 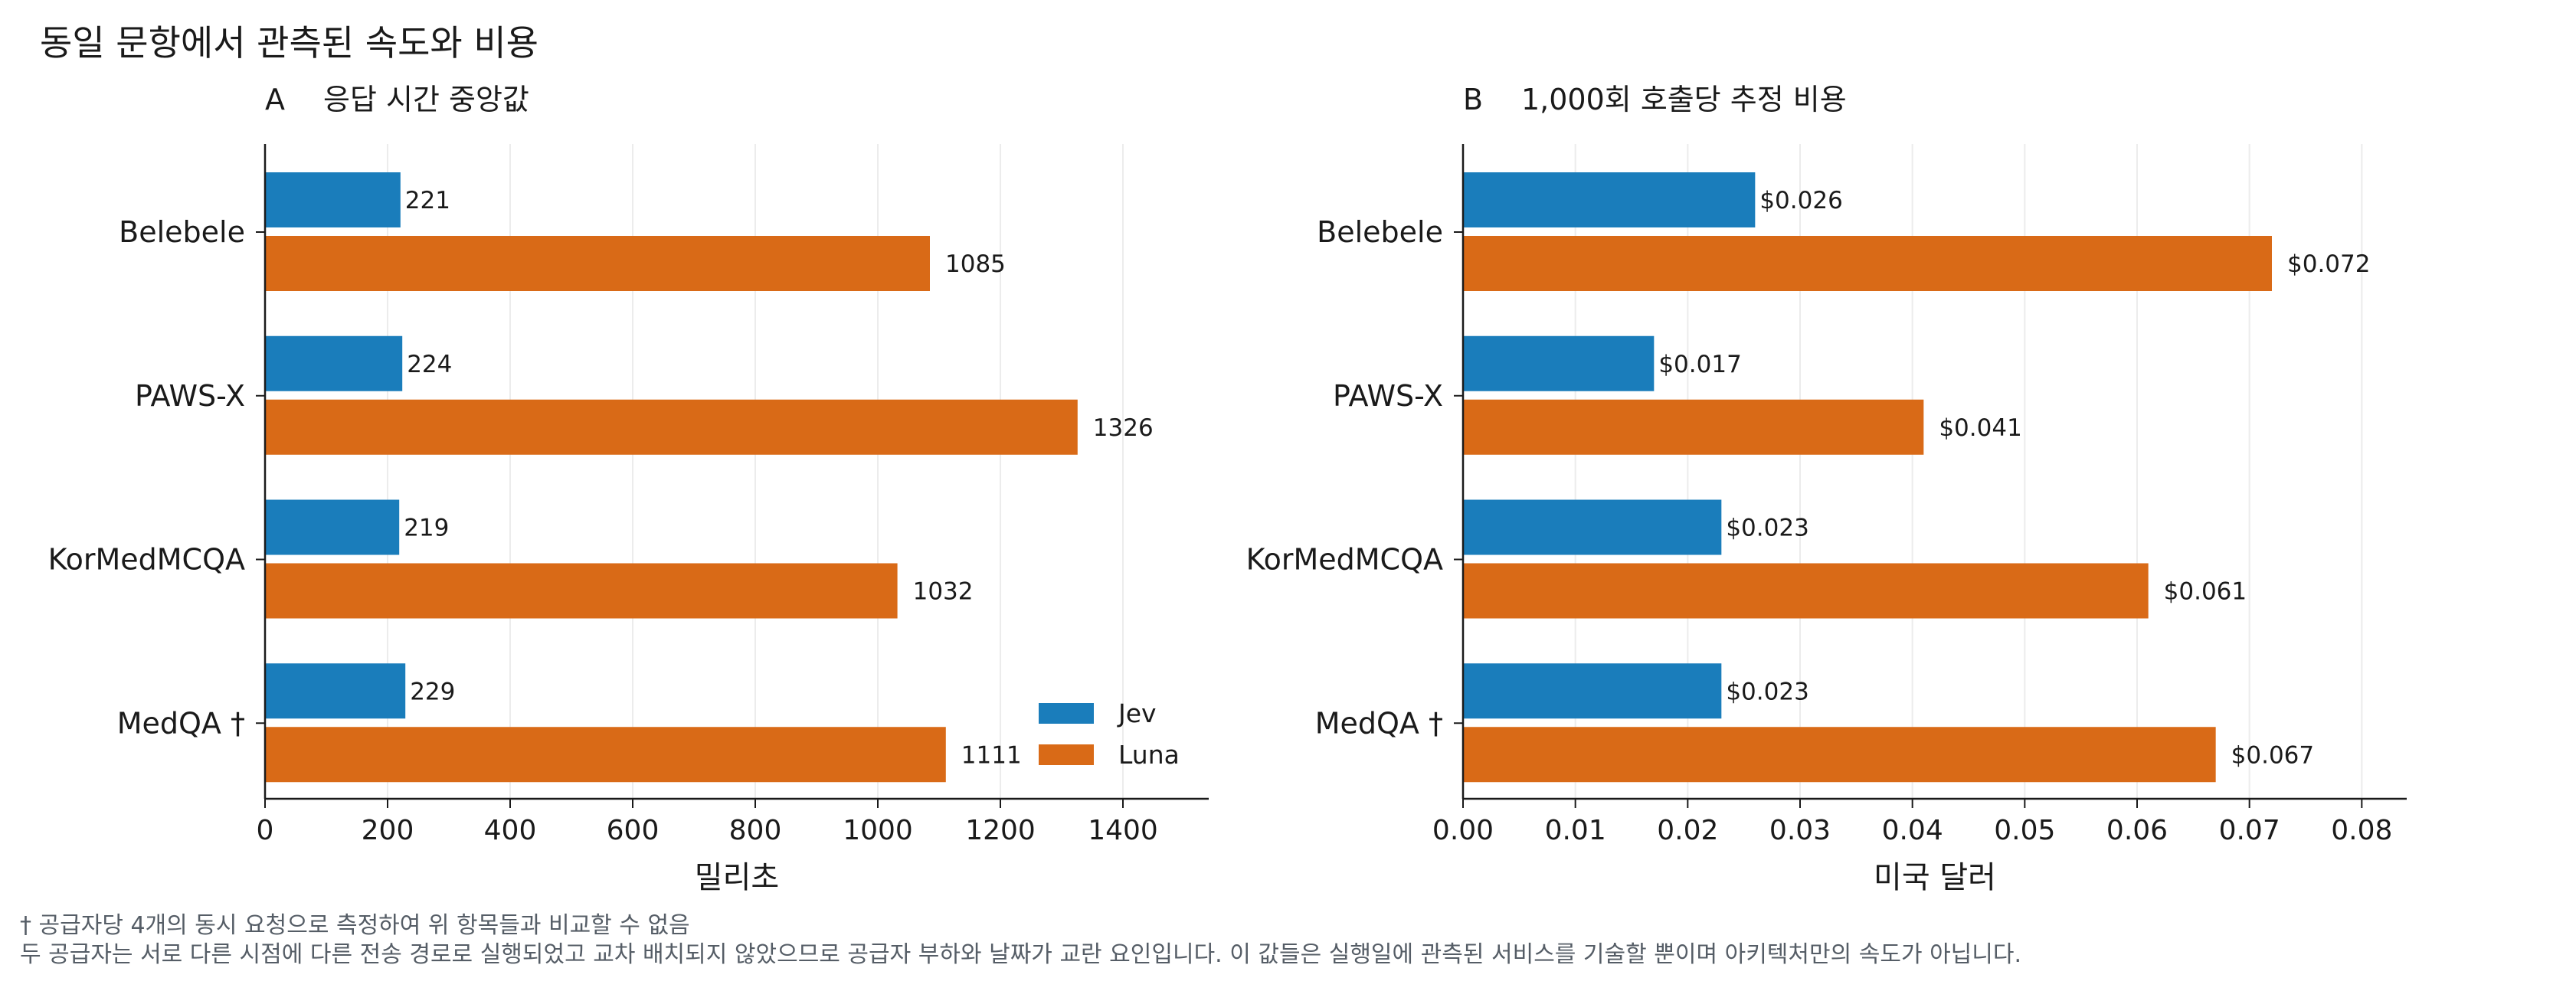 I want to click on data-label: $0.026, so click(x=1800, y=200).